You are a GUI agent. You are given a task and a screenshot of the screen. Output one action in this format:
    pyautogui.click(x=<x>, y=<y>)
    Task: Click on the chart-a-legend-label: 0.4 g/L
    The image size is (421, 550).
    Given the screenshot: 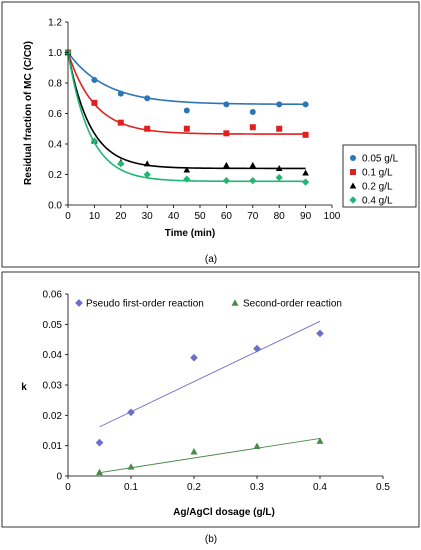 What is the action you would take?
    pyautogui.click(x=377, y=201)
    